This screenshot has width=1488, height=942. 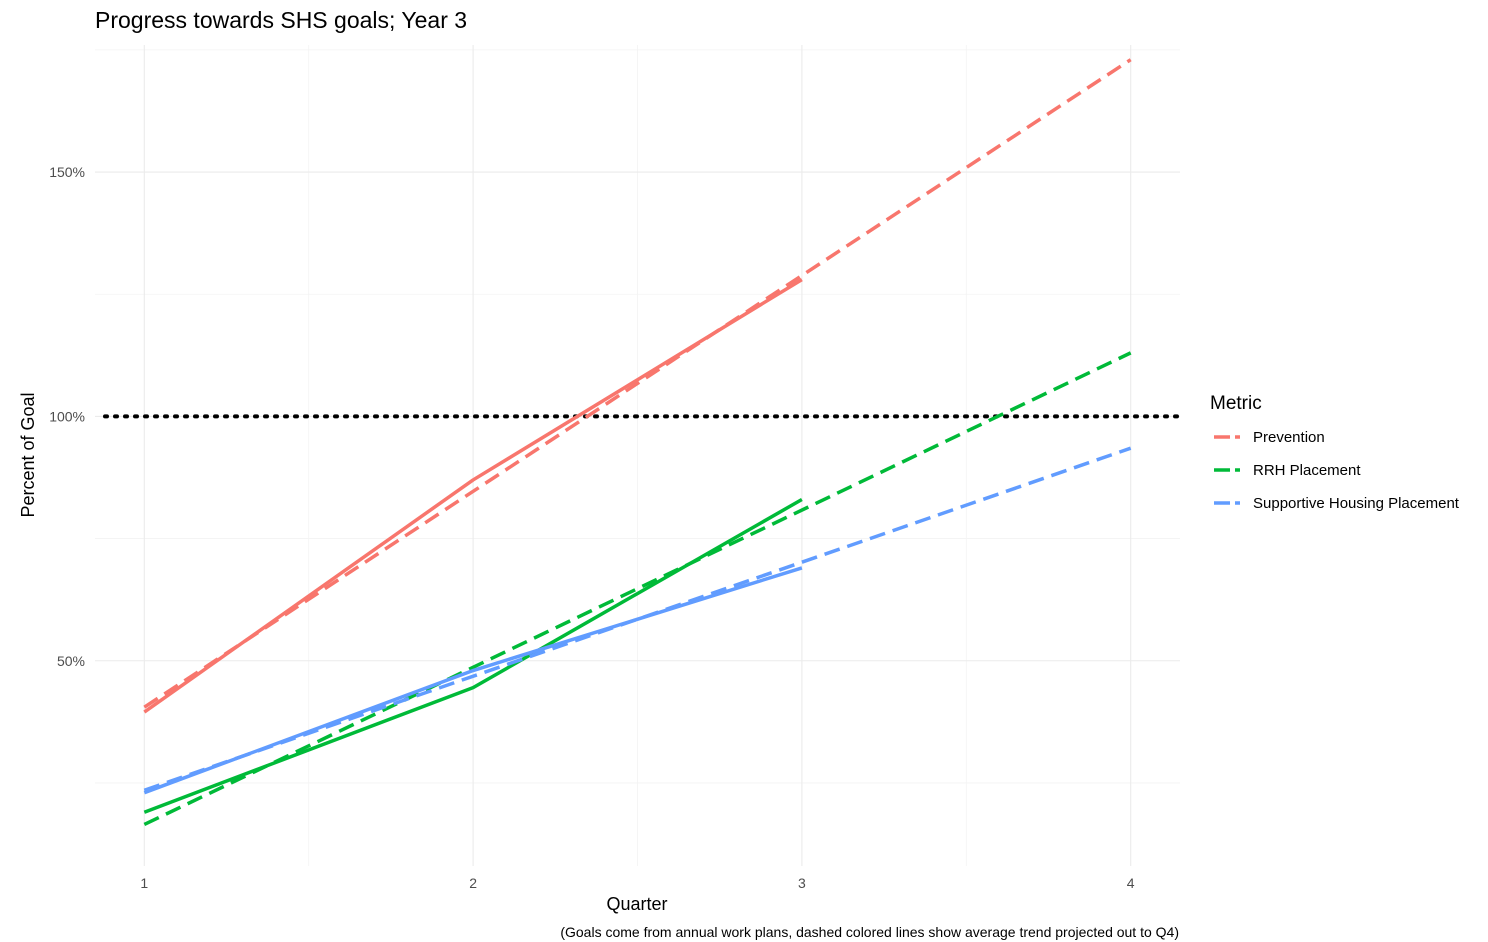 What do you see at coordinates (473, 680) in the screenshot?
I see `series-line-supportive-housing-placement` at bounding box center [473, 680].